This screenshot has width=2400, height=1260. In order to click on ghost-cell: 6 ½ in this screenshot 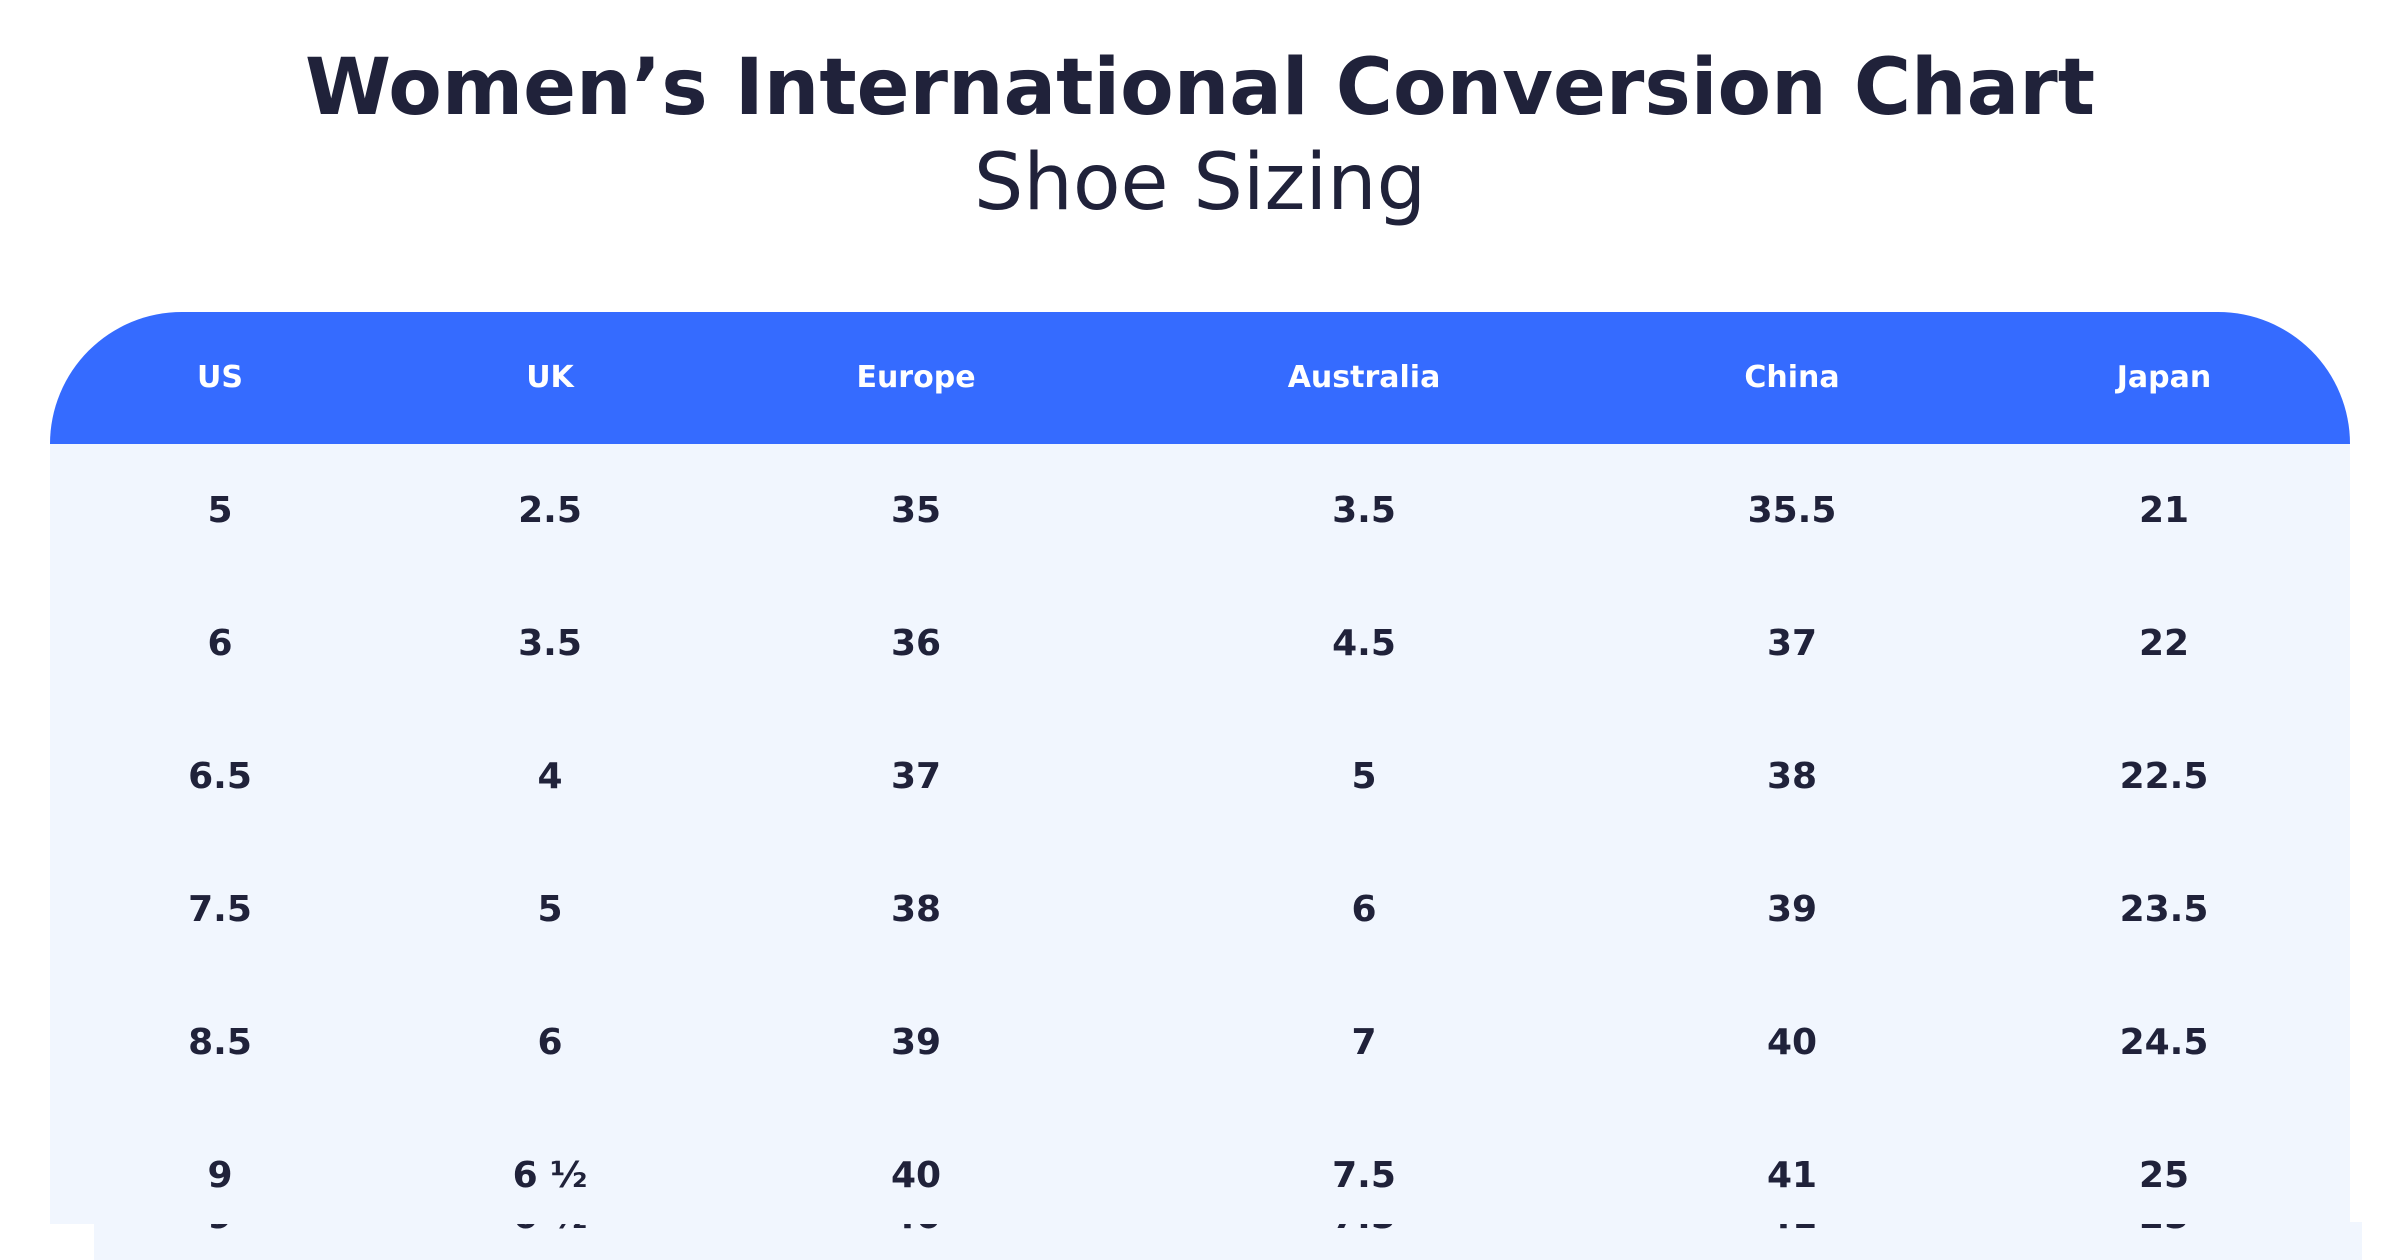, I will do `click(550, 1229)`.